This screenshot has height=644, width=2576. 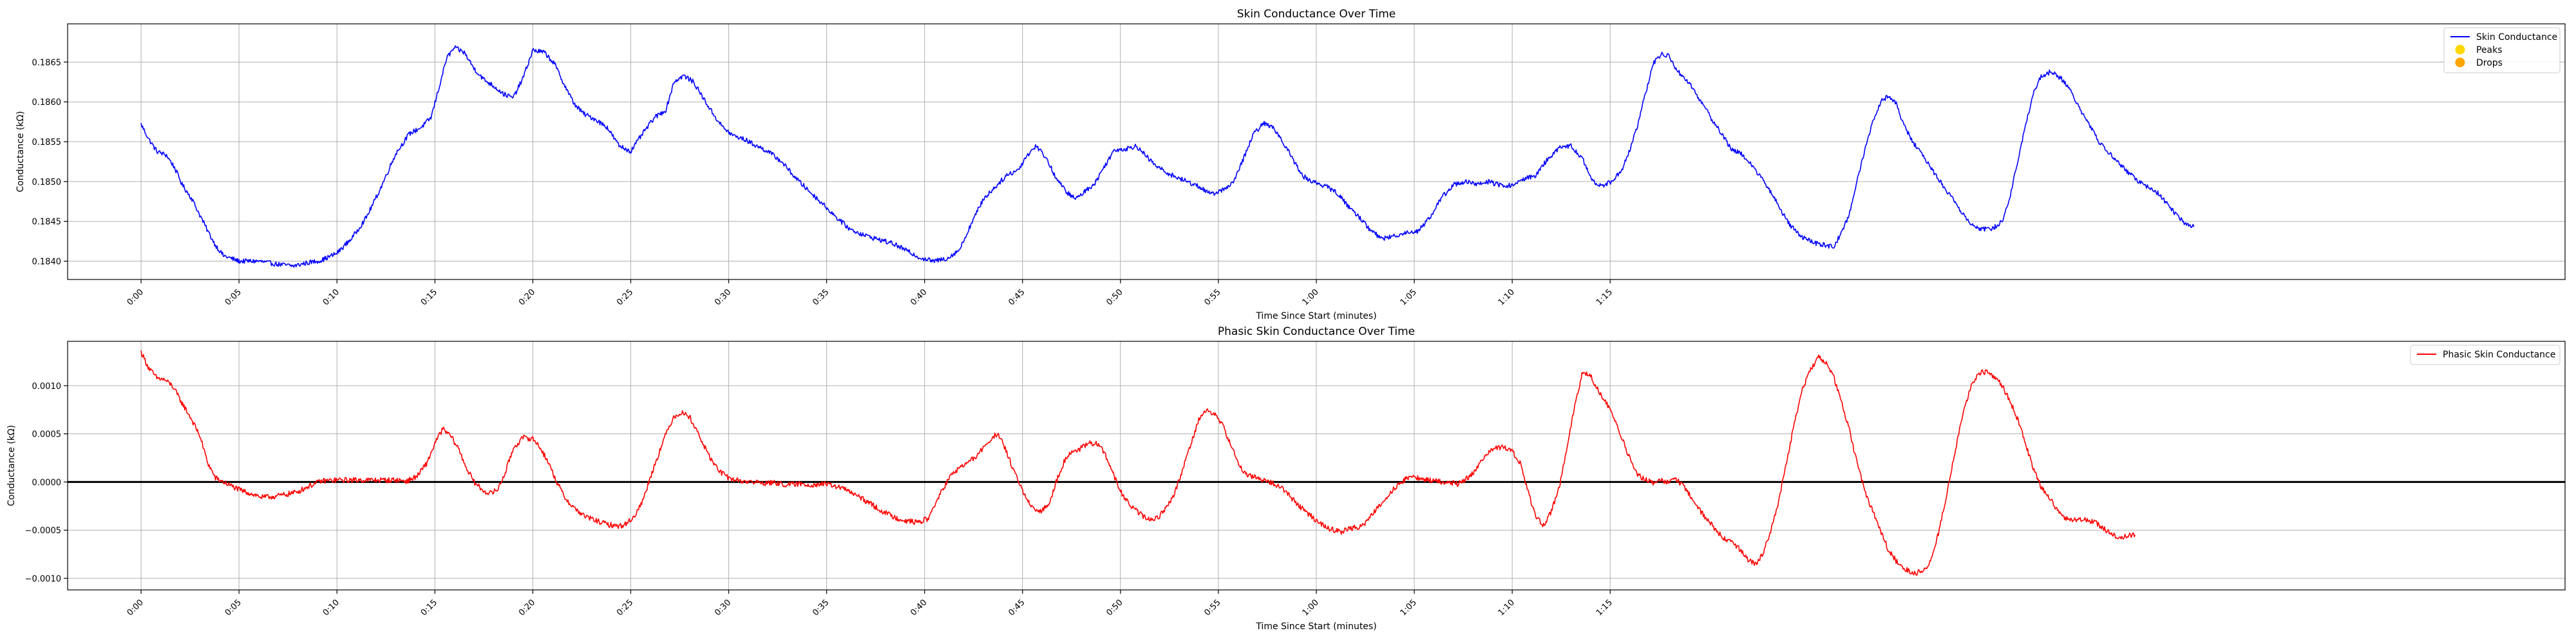 What do you see at coordinates (2489, 50) in the screenshot?
I see `legend-label: Peaks` at bounding box center [2489, 50].